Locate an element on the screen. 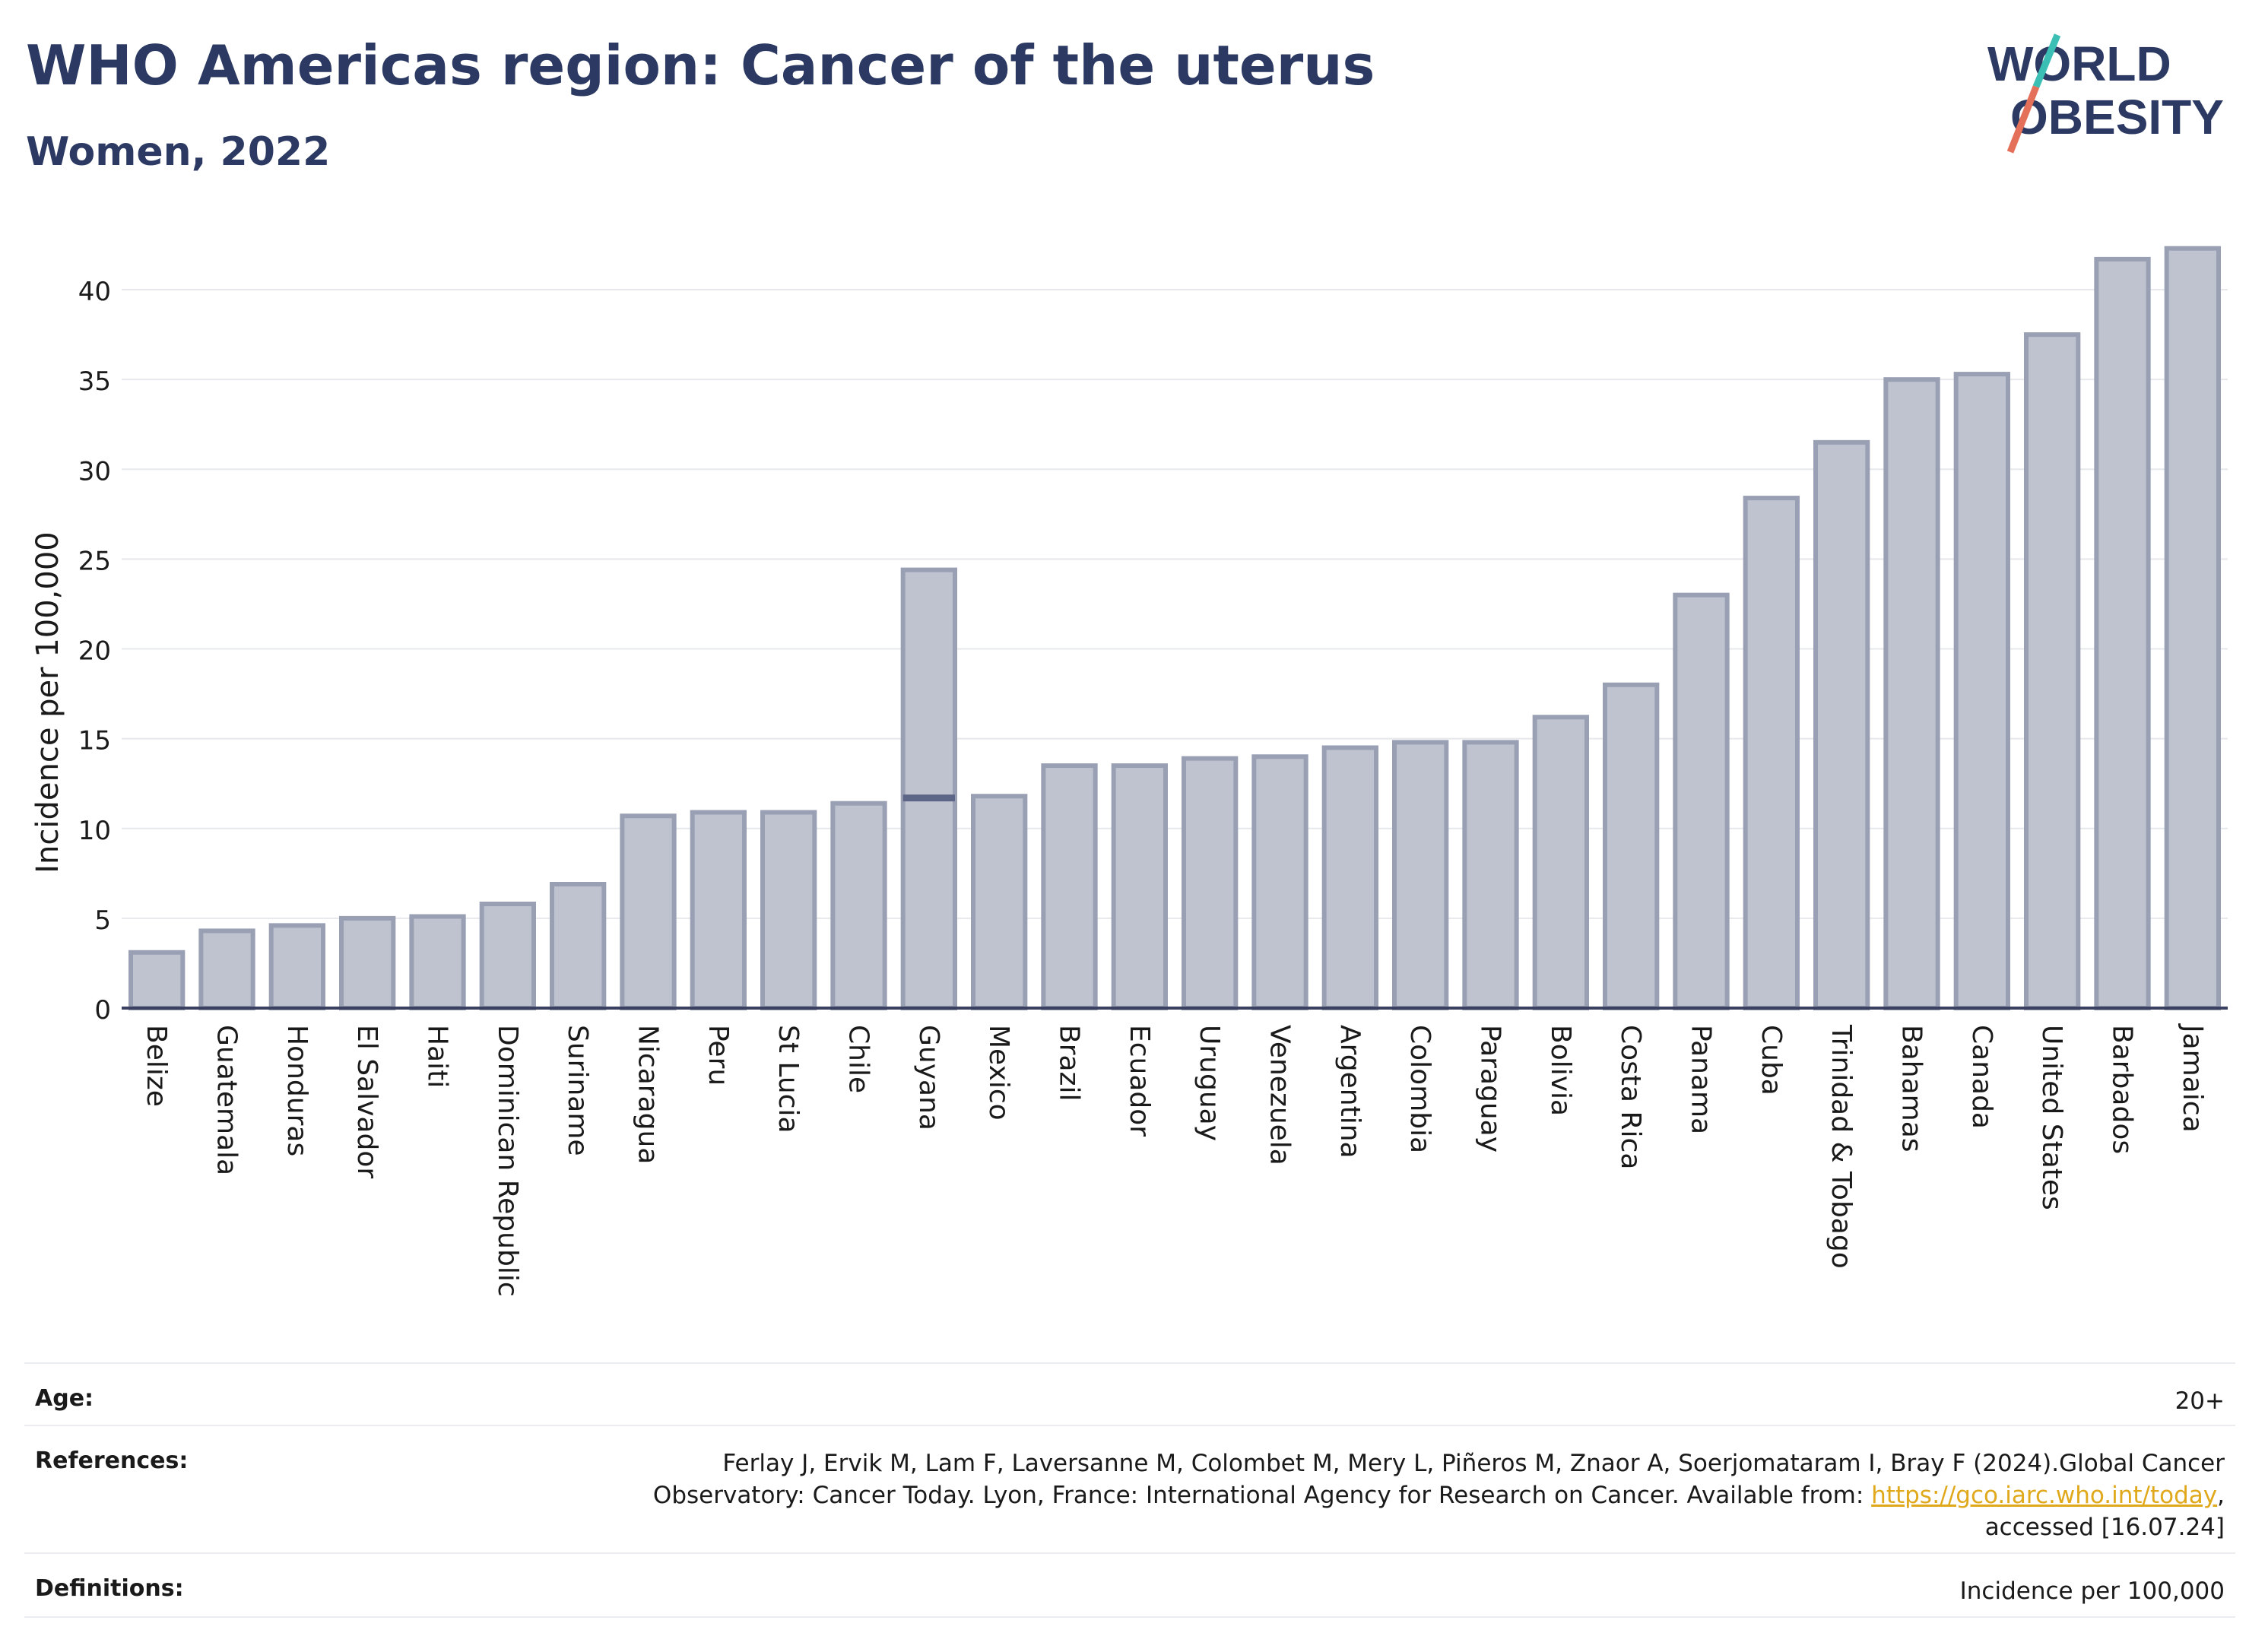  x-tick-label: Jamaica is located at coordinates (2192, 1078).